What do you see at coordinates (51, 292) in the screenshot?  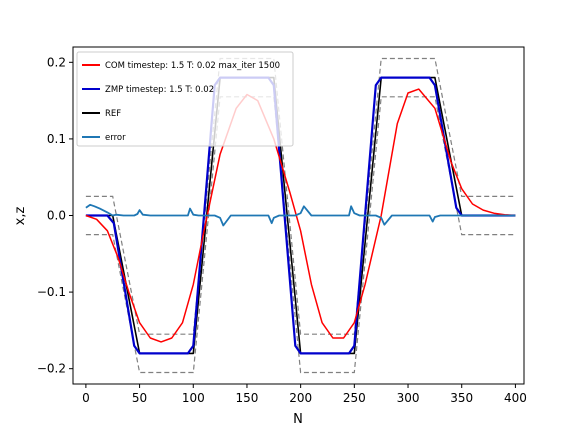 I see `y-tick-label: −0.1` at bounding box center [51, 292].